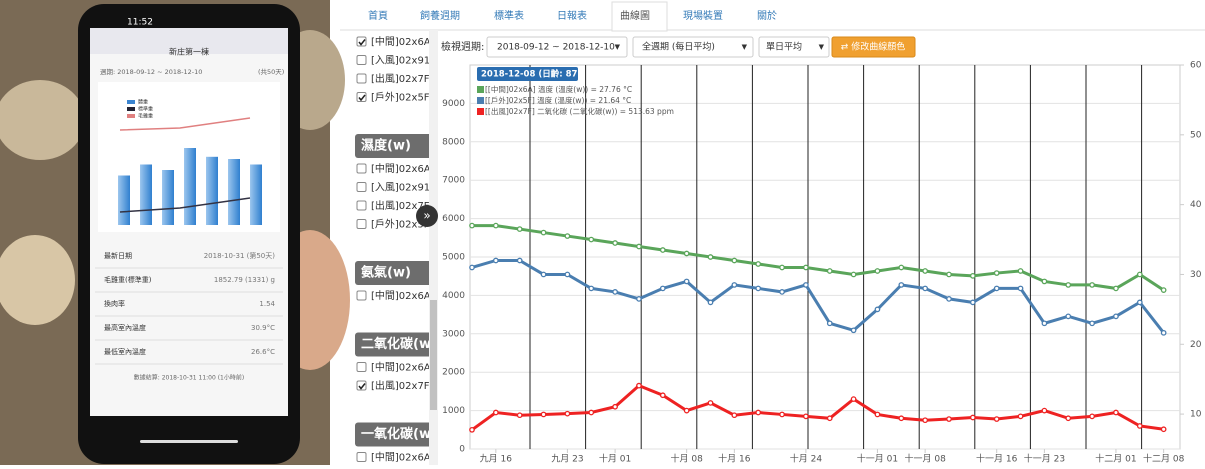 This screenshot has width=1205, height=469. What do you see at coordinates (1196, 415) in the screenshot?
I see `y2-tick-label: 10` at bounding box center [1196, 415].